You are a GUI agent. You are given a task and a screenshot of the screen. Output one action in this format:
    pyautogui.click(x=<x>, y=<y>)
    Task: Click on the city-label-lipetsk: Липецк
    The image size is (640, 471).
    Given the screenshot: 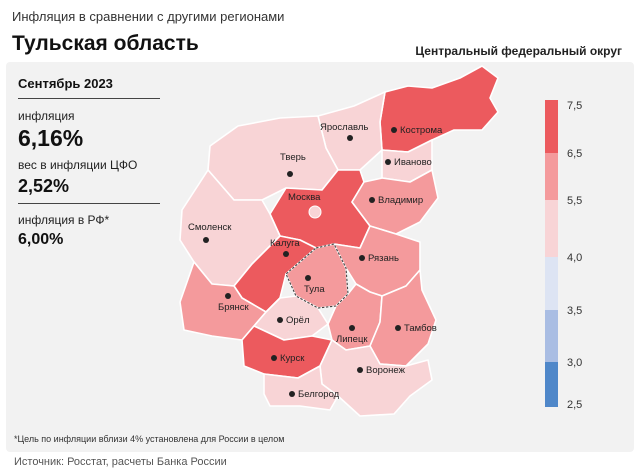 What is the action you would take?
    pyautogui.click(x=352, y=339)
    